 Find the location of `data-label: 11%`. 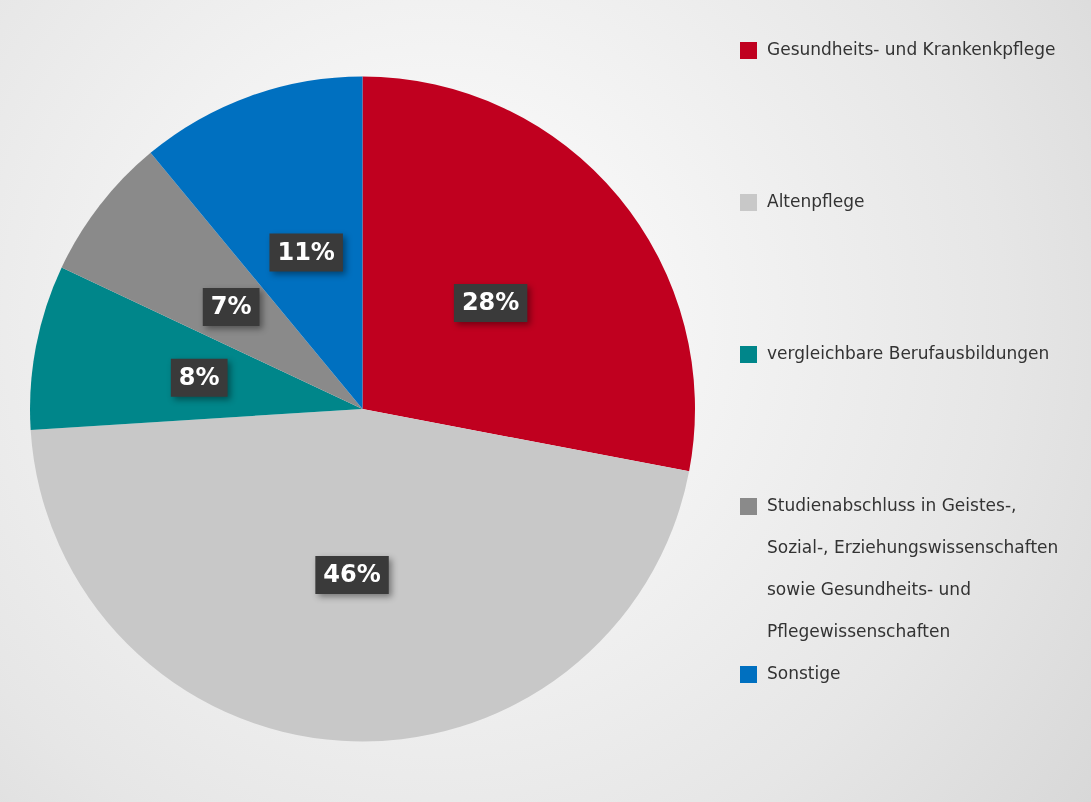

data-label: 11% is located at coordinates (306, 251).